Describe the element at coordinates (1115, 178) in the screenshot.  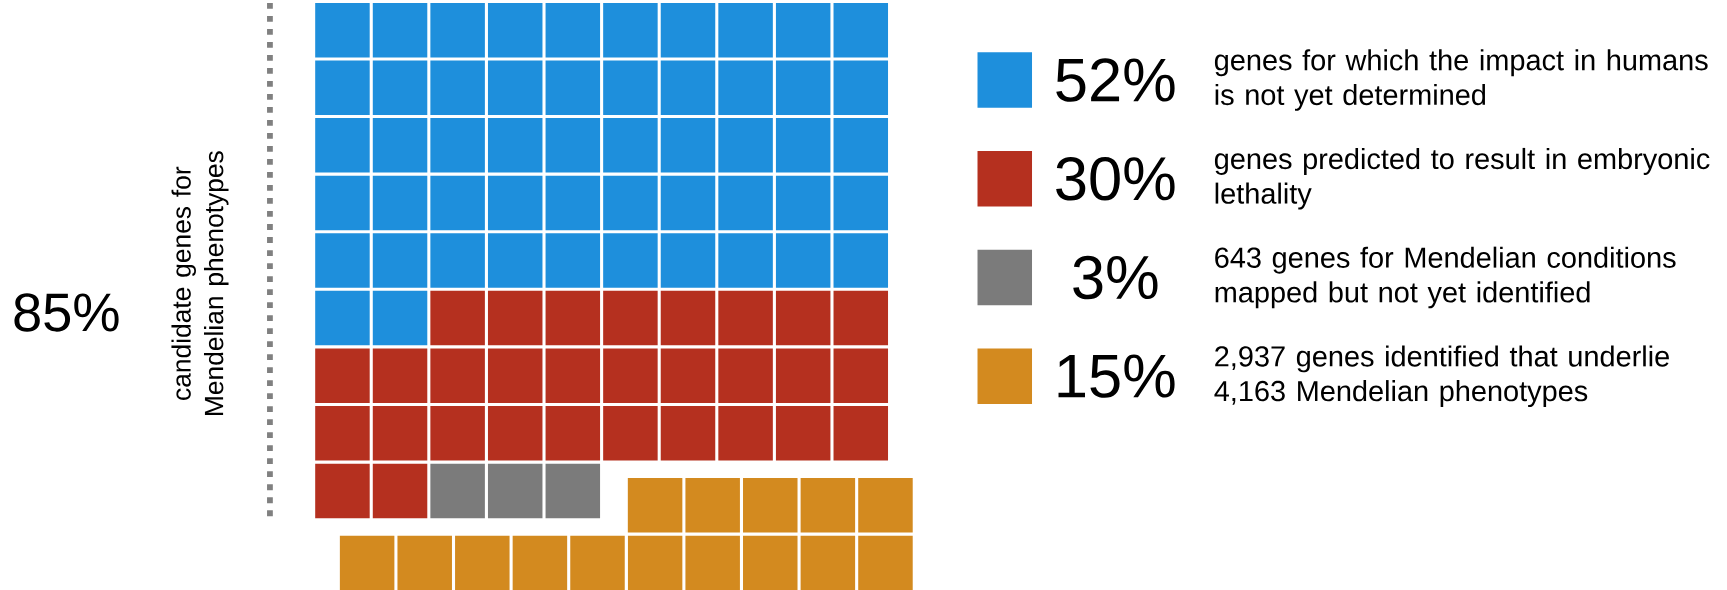
I see `data-label: 30%` at that location.